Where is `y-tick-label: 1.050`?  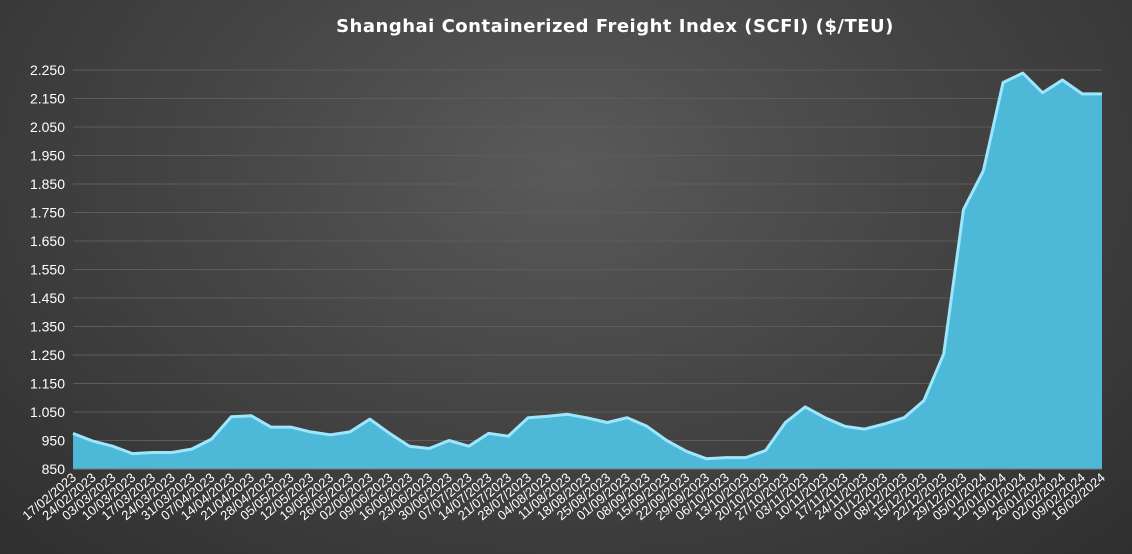
y-tick-label: 1.050 is located at coordinates (47, 412).